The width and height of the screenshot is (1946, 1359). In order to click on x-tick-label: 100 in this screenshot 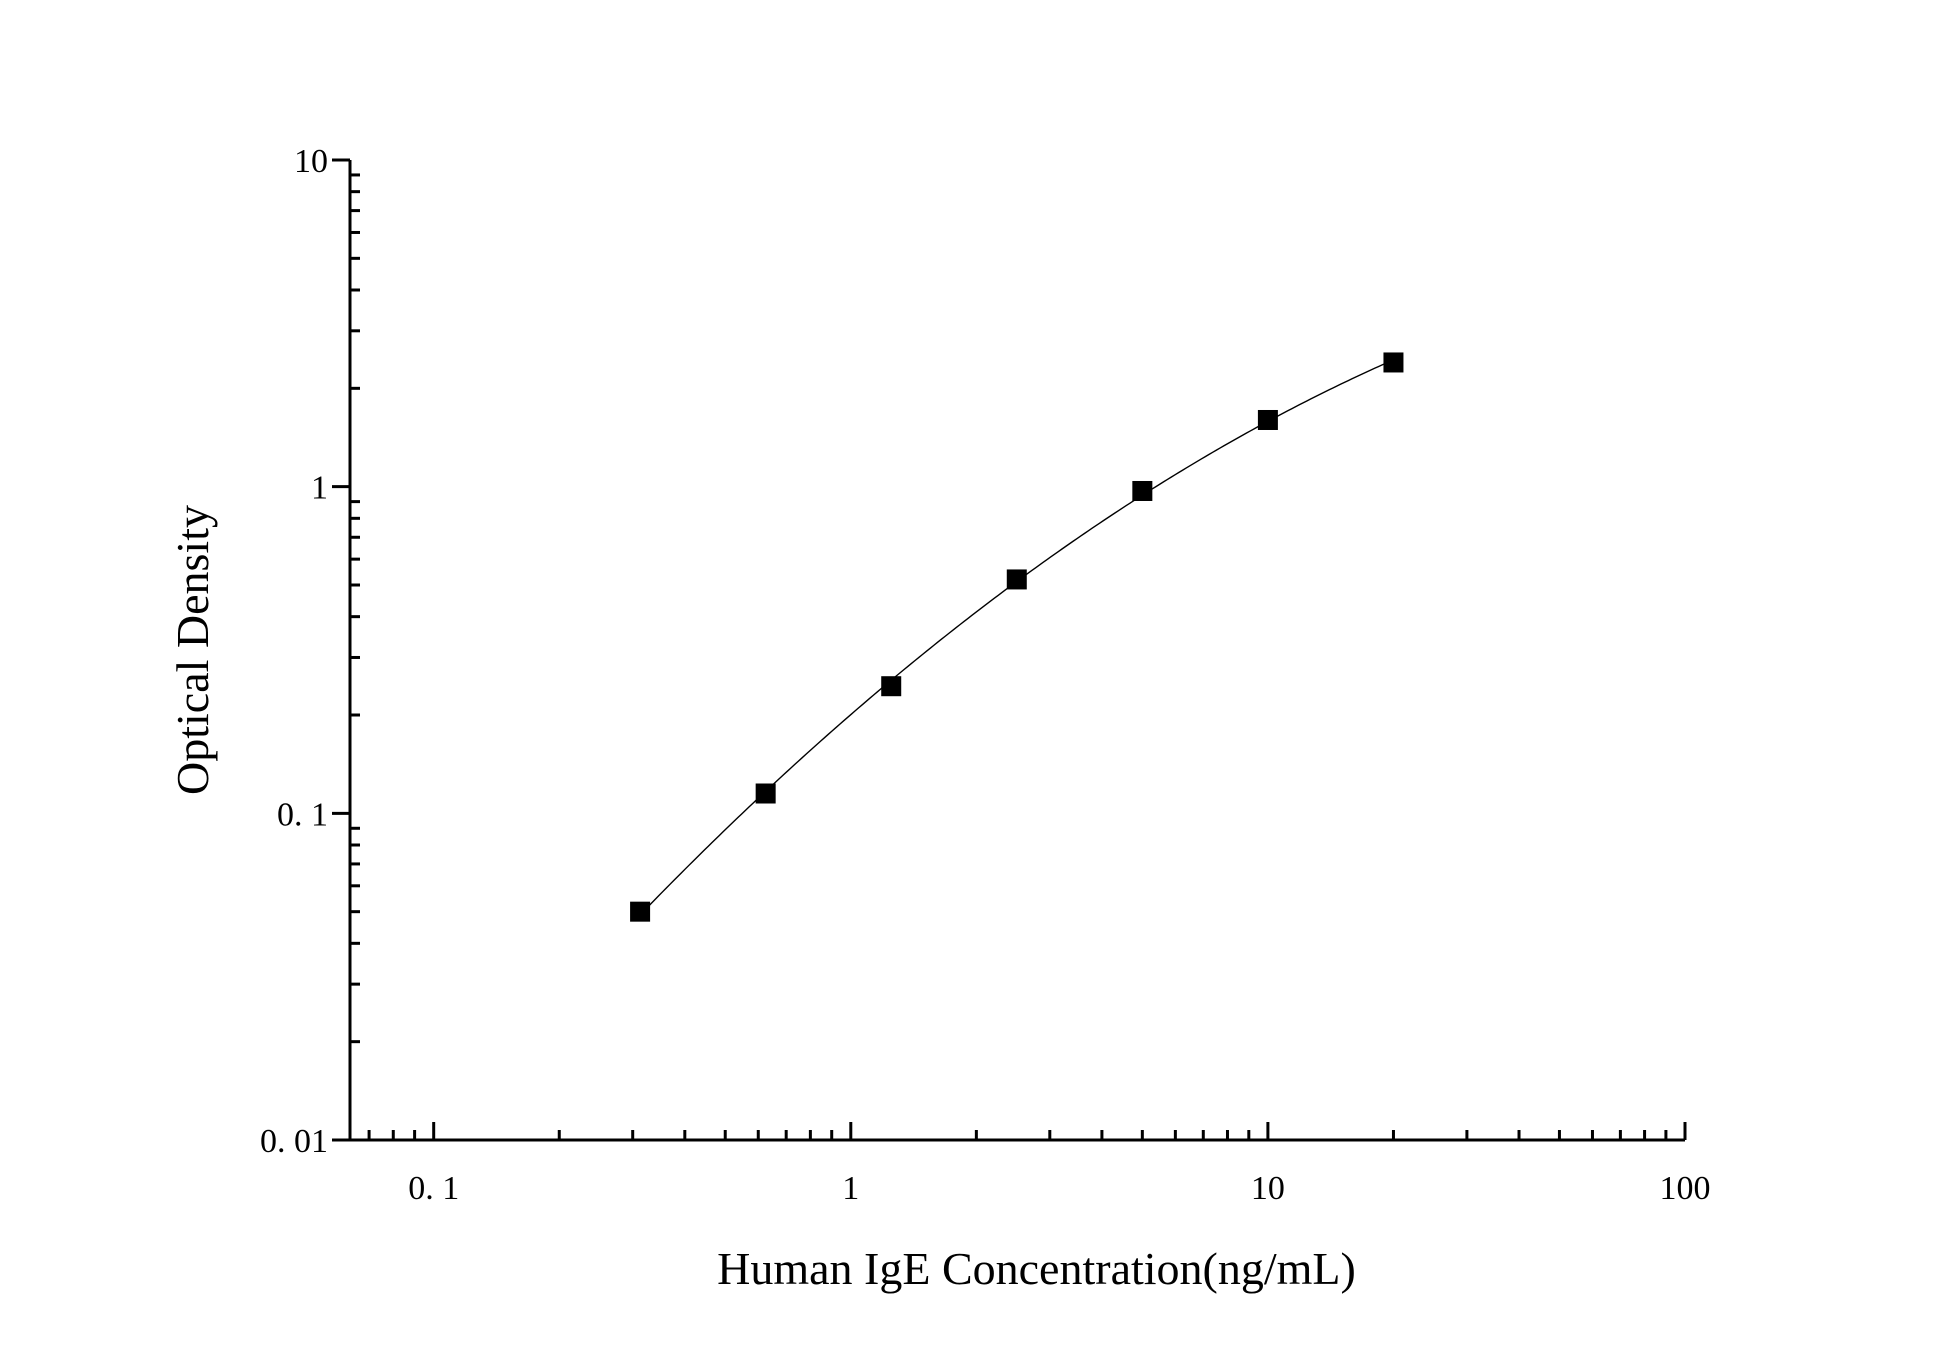, I will do `click(1685, 1188)`.